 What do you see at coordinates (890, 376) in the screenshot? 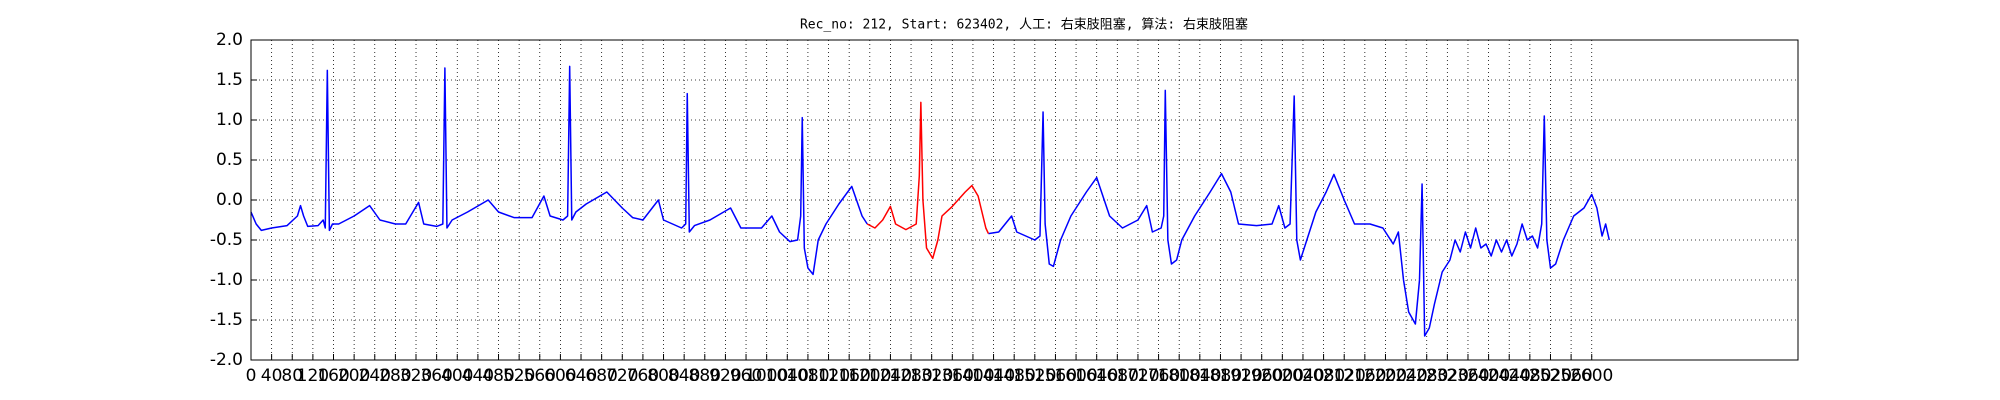
I see `x-tick-label: 1240` at bounding box center [890, 376].